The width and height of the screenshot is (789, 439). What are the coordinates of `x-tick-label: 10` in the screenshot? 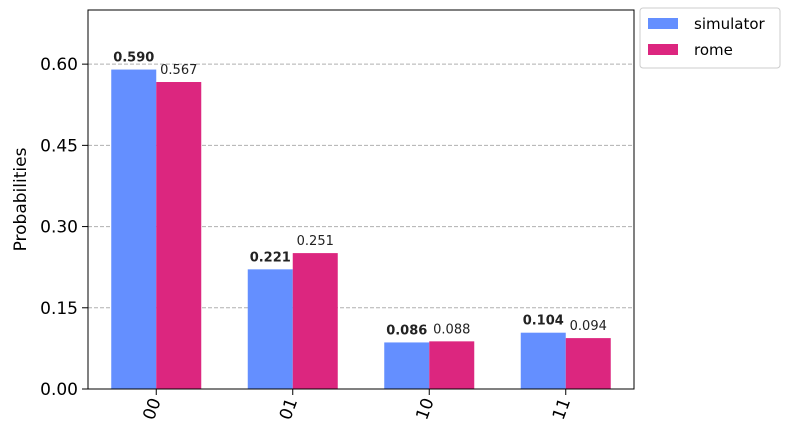 It's located at (425, 409).